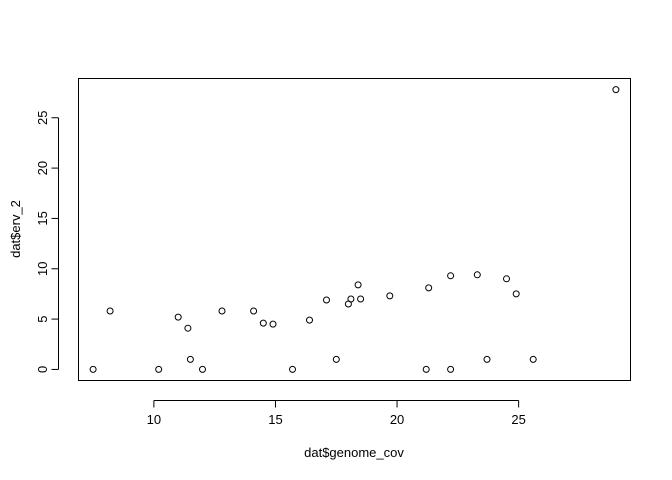  Describe the element at coordinates (42, 118) in the screenshot. I see `y-tick-label: 25` at that location.